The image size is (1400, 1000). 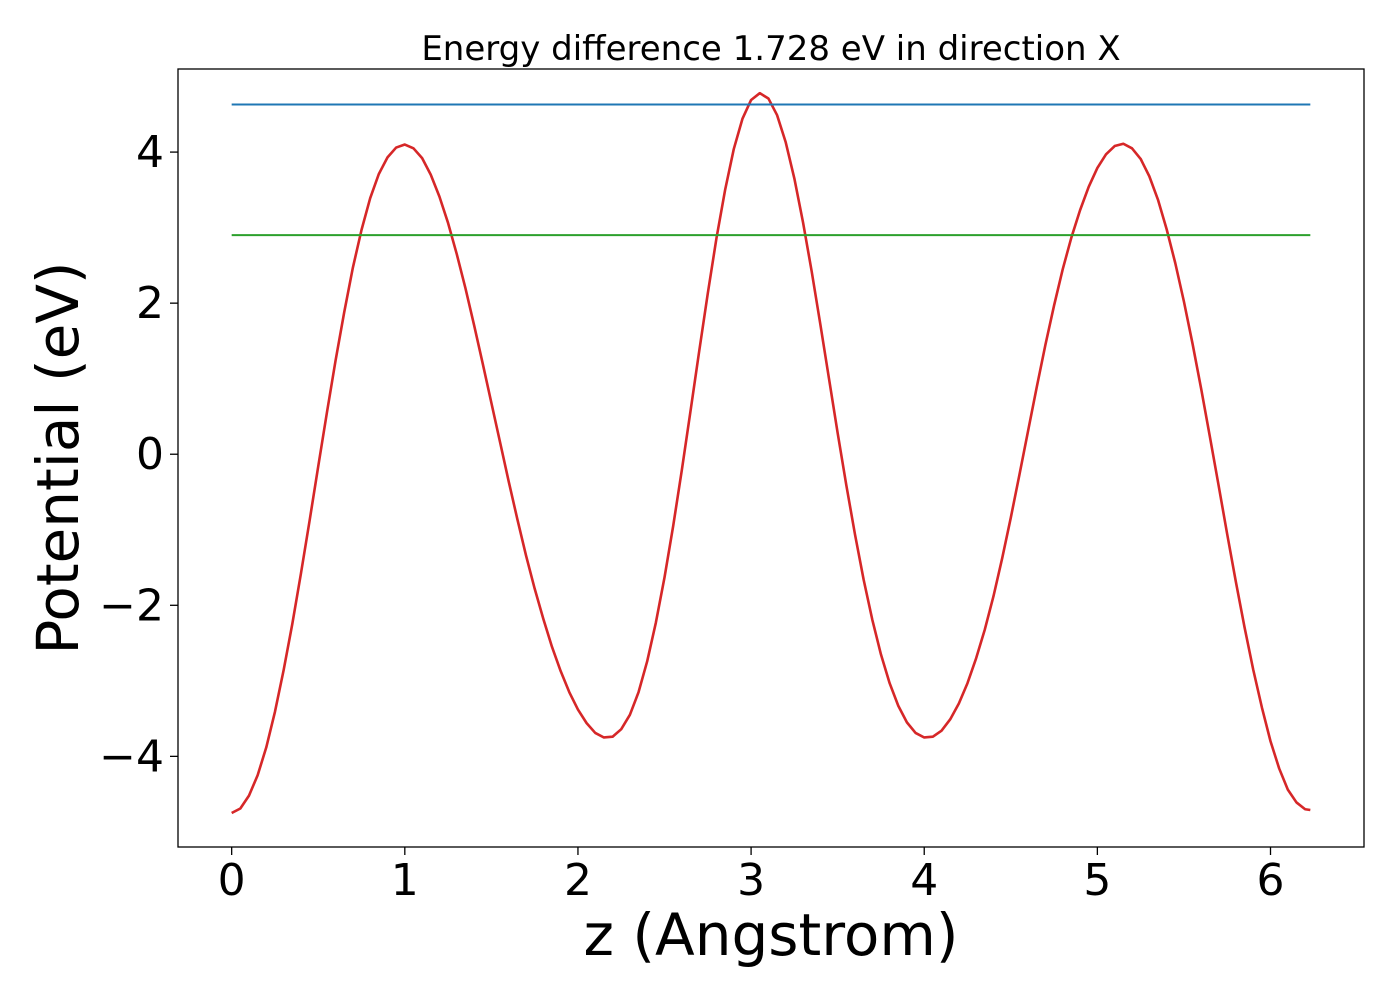 What do you see at coordinates (131, 756) in the screenshot?
I see `y-tick-label: −4` at bounding box center [131, 756].